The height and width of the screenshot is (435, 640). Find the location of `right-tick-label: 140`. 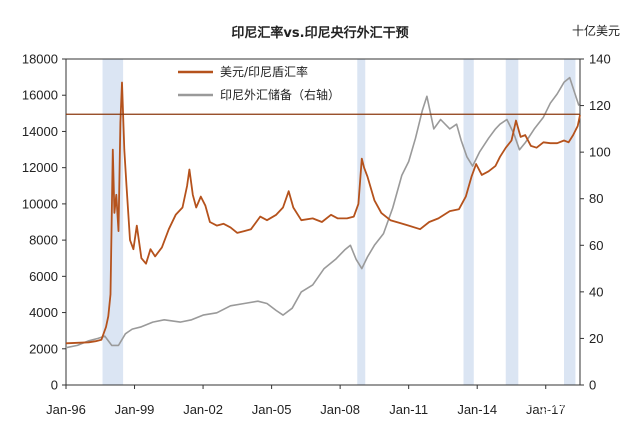

right-tick-label: 140 is located at coordinates (600, 59).